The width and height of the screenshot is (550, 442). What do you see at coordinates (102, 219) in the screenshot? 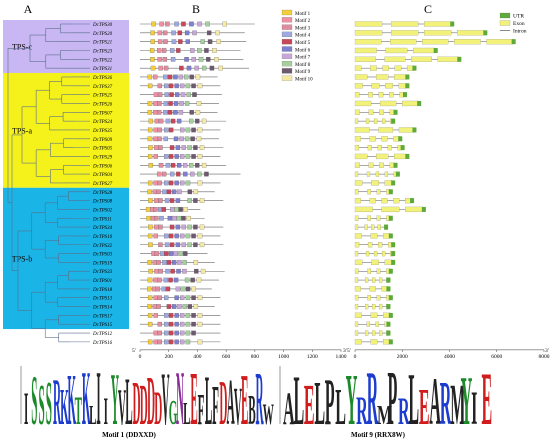
I see `gene-label: DcTPS11` at bounding box center [102, 219].